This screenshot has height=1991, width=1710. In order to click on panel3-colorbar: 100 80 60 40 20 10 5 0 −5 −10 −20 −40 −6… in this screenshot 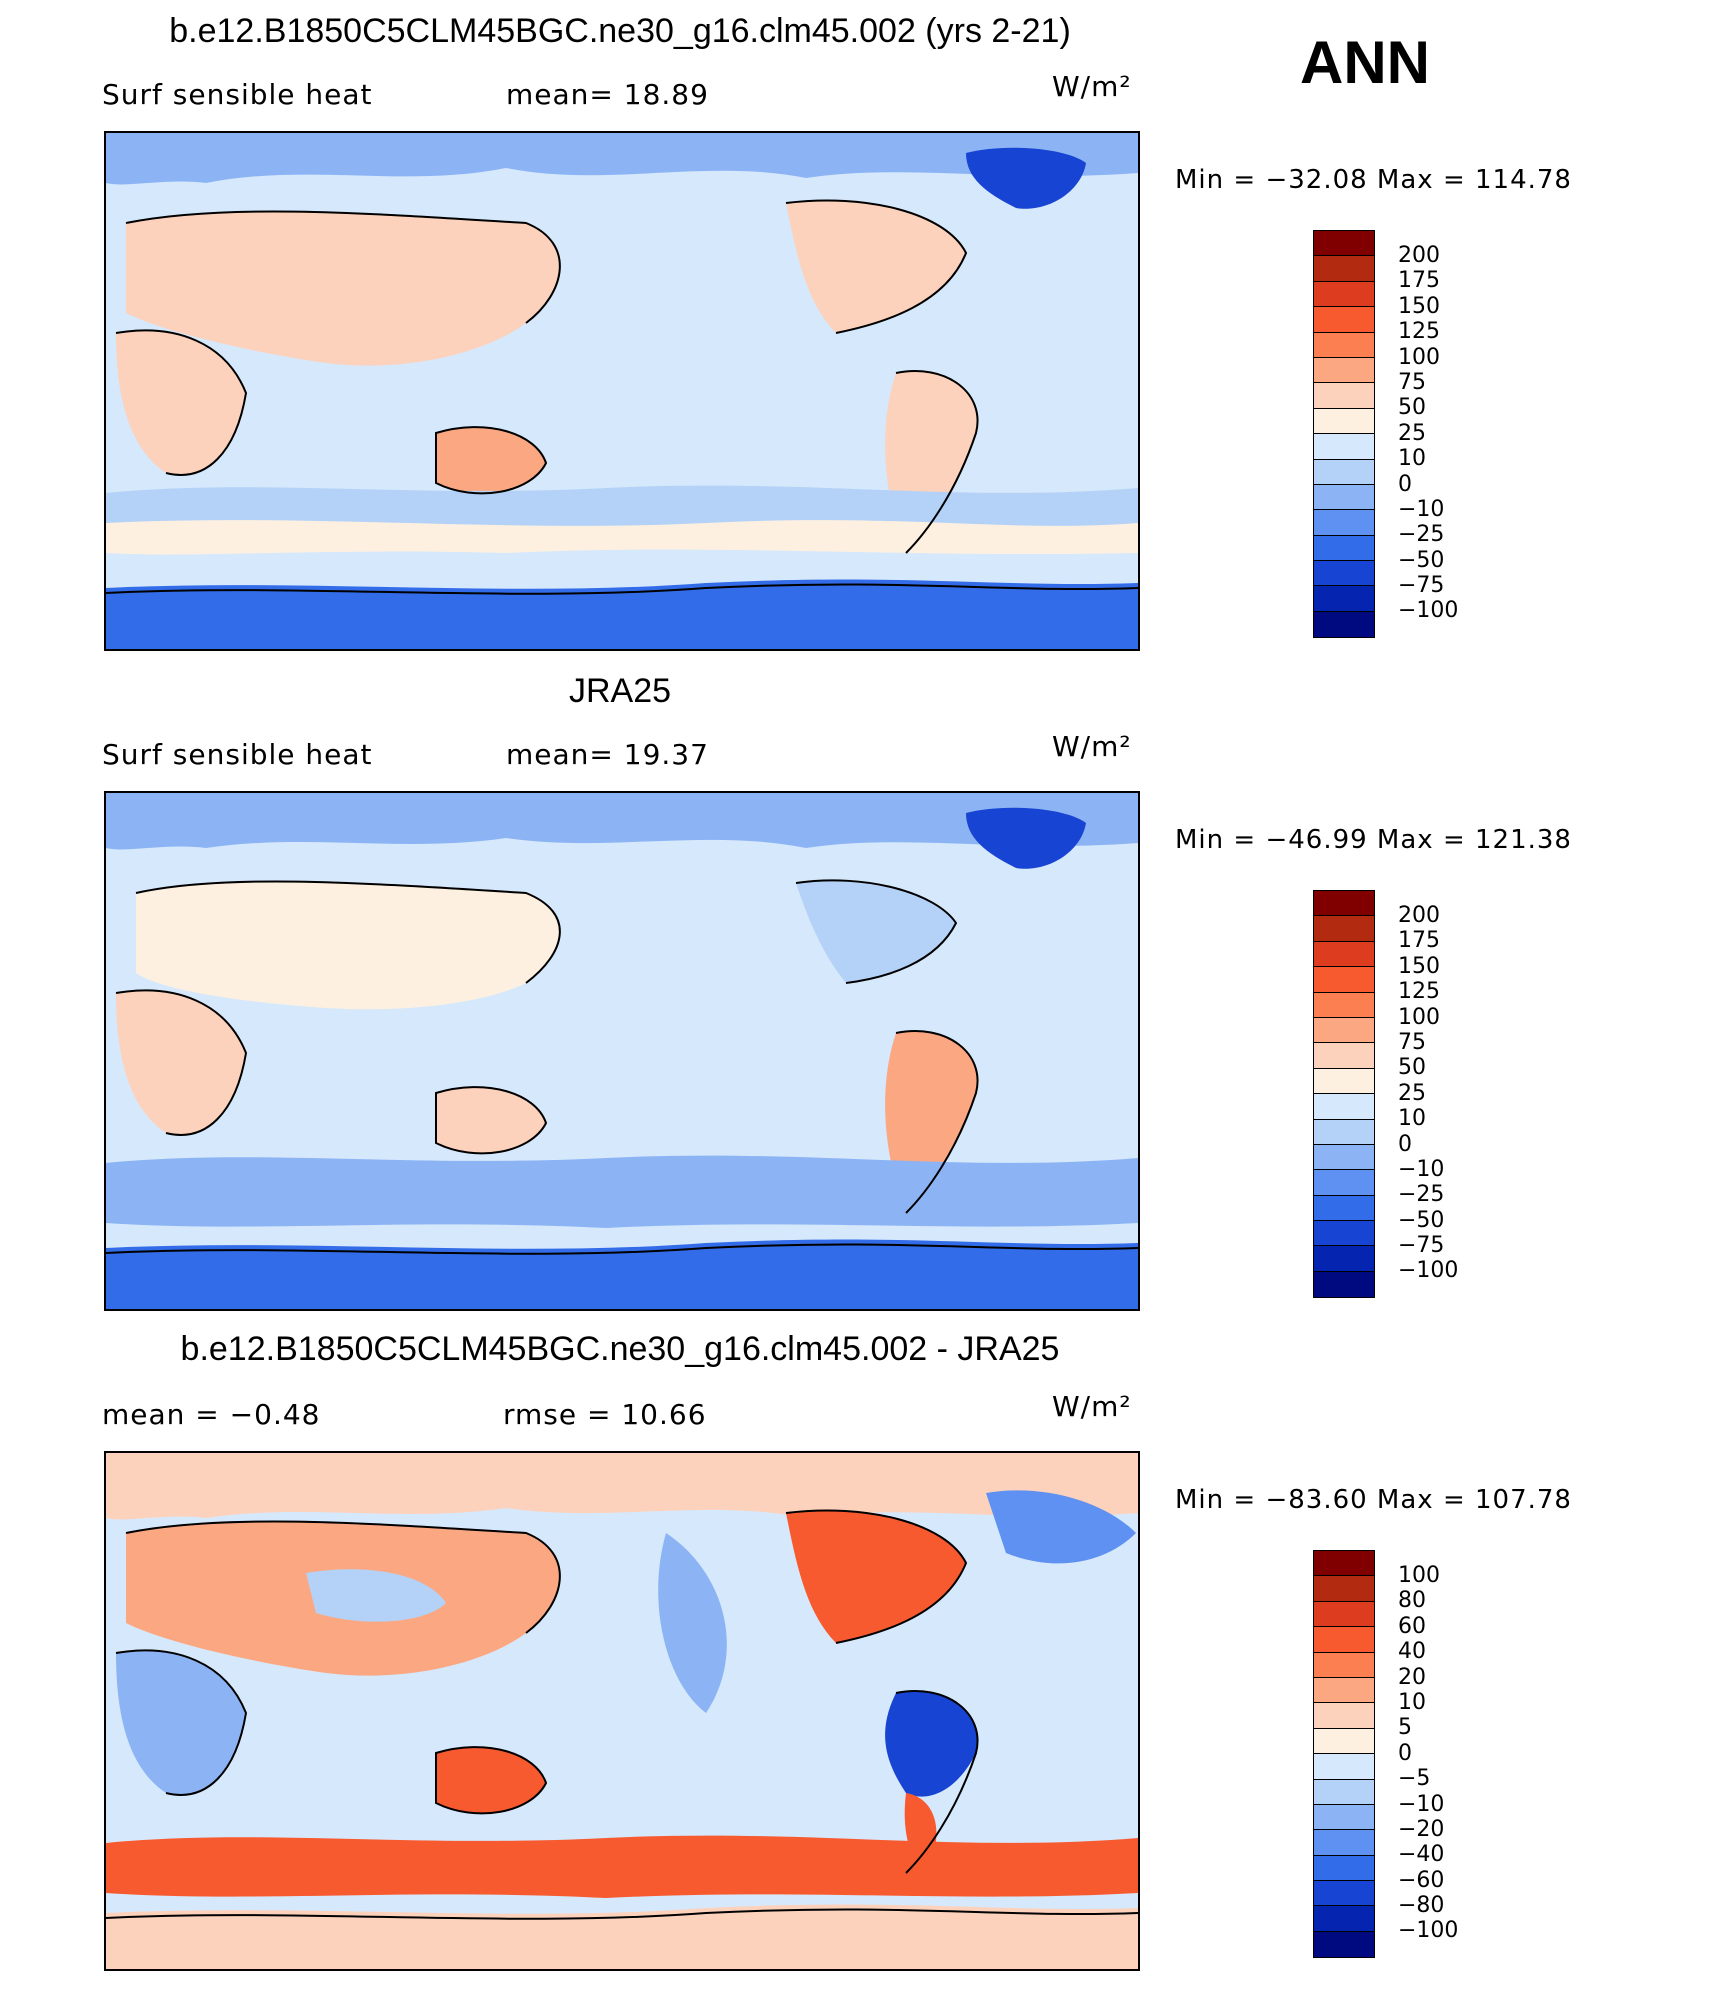, I will do `click(1385, 1754)`.